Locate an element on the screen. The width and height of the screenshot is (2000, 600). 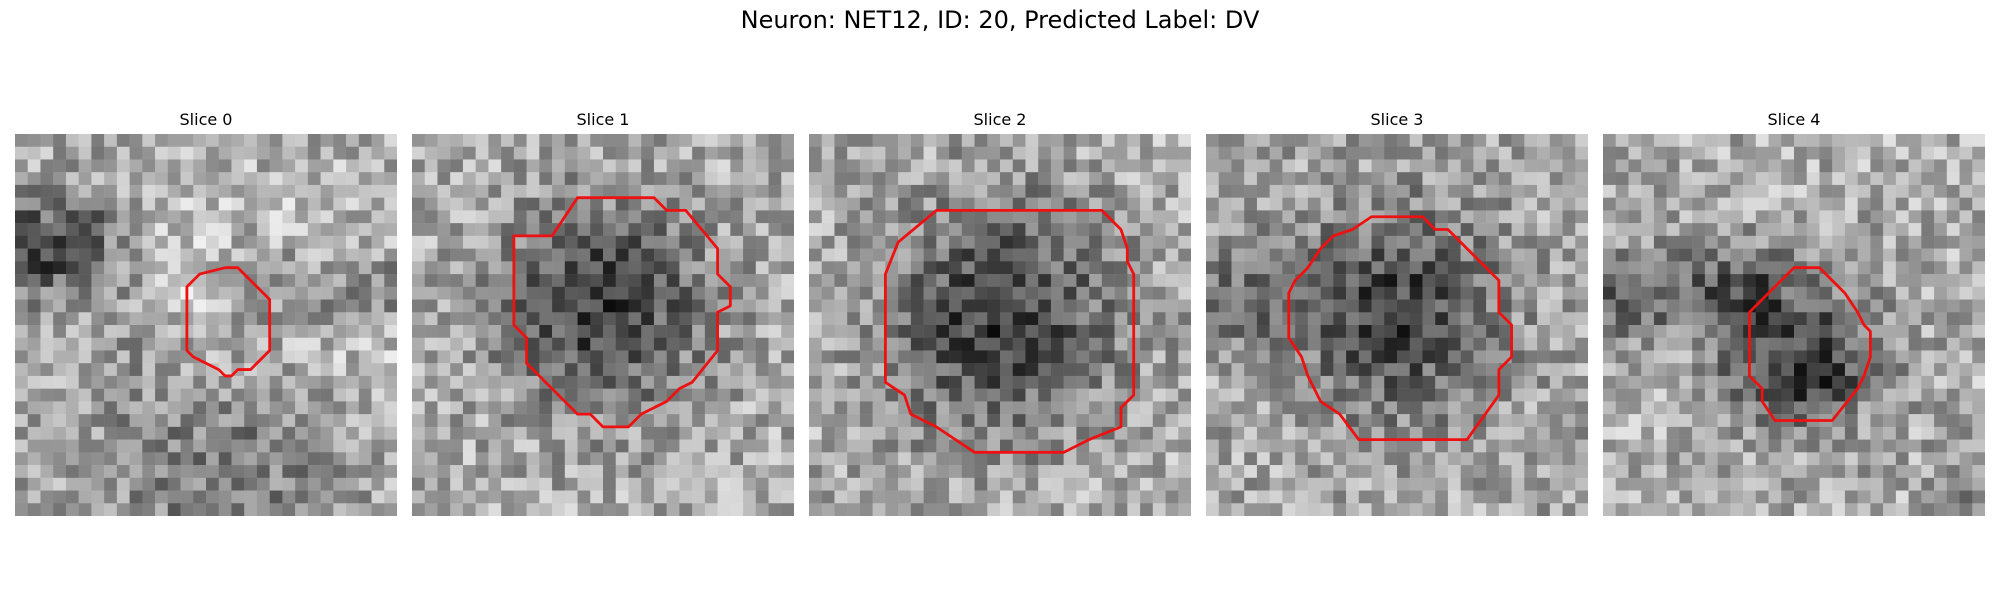
slice-title: Slice 0 is located at coordinates (206, 119).